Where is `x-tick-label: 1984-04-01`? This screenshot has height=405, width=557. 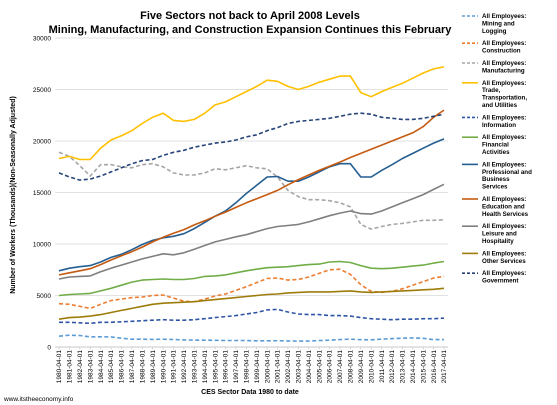
x-tick-label: 1984-04-01 is located at coordinates (101, 367).